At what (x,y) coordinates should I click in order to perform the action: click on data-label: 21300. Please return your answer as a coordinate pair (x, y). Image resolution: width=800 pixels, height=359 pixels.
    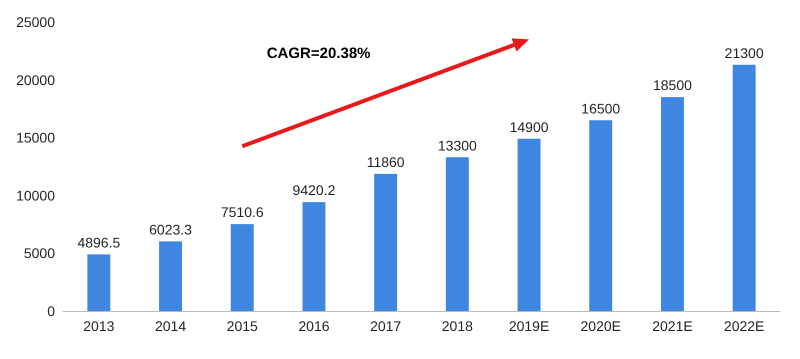
    Looking at the image, I should click on (744, 52).